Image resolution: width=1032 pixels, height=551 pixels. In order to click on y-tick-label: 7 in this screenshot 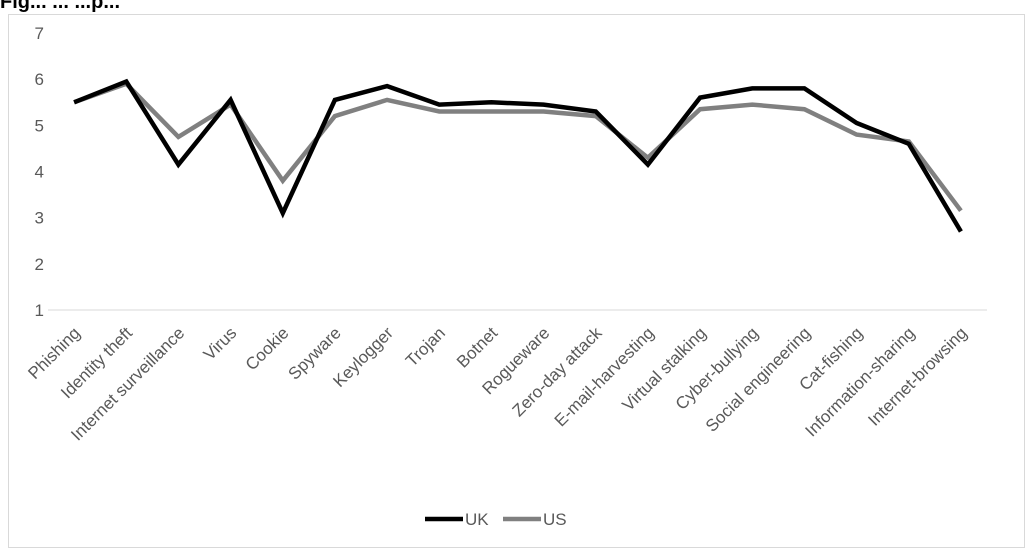, I will do `click(39, 33)`.